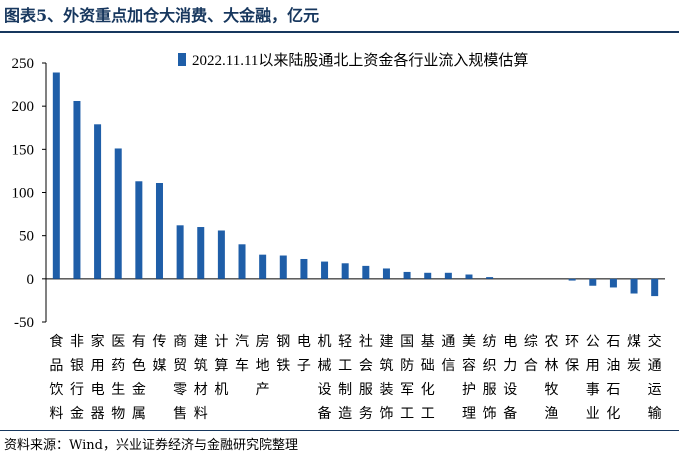 This screenshot has width=679, height=457. Describe the element at coordinates (201, 414) in the screenshot. I see `category-label-char: 料` at that location.